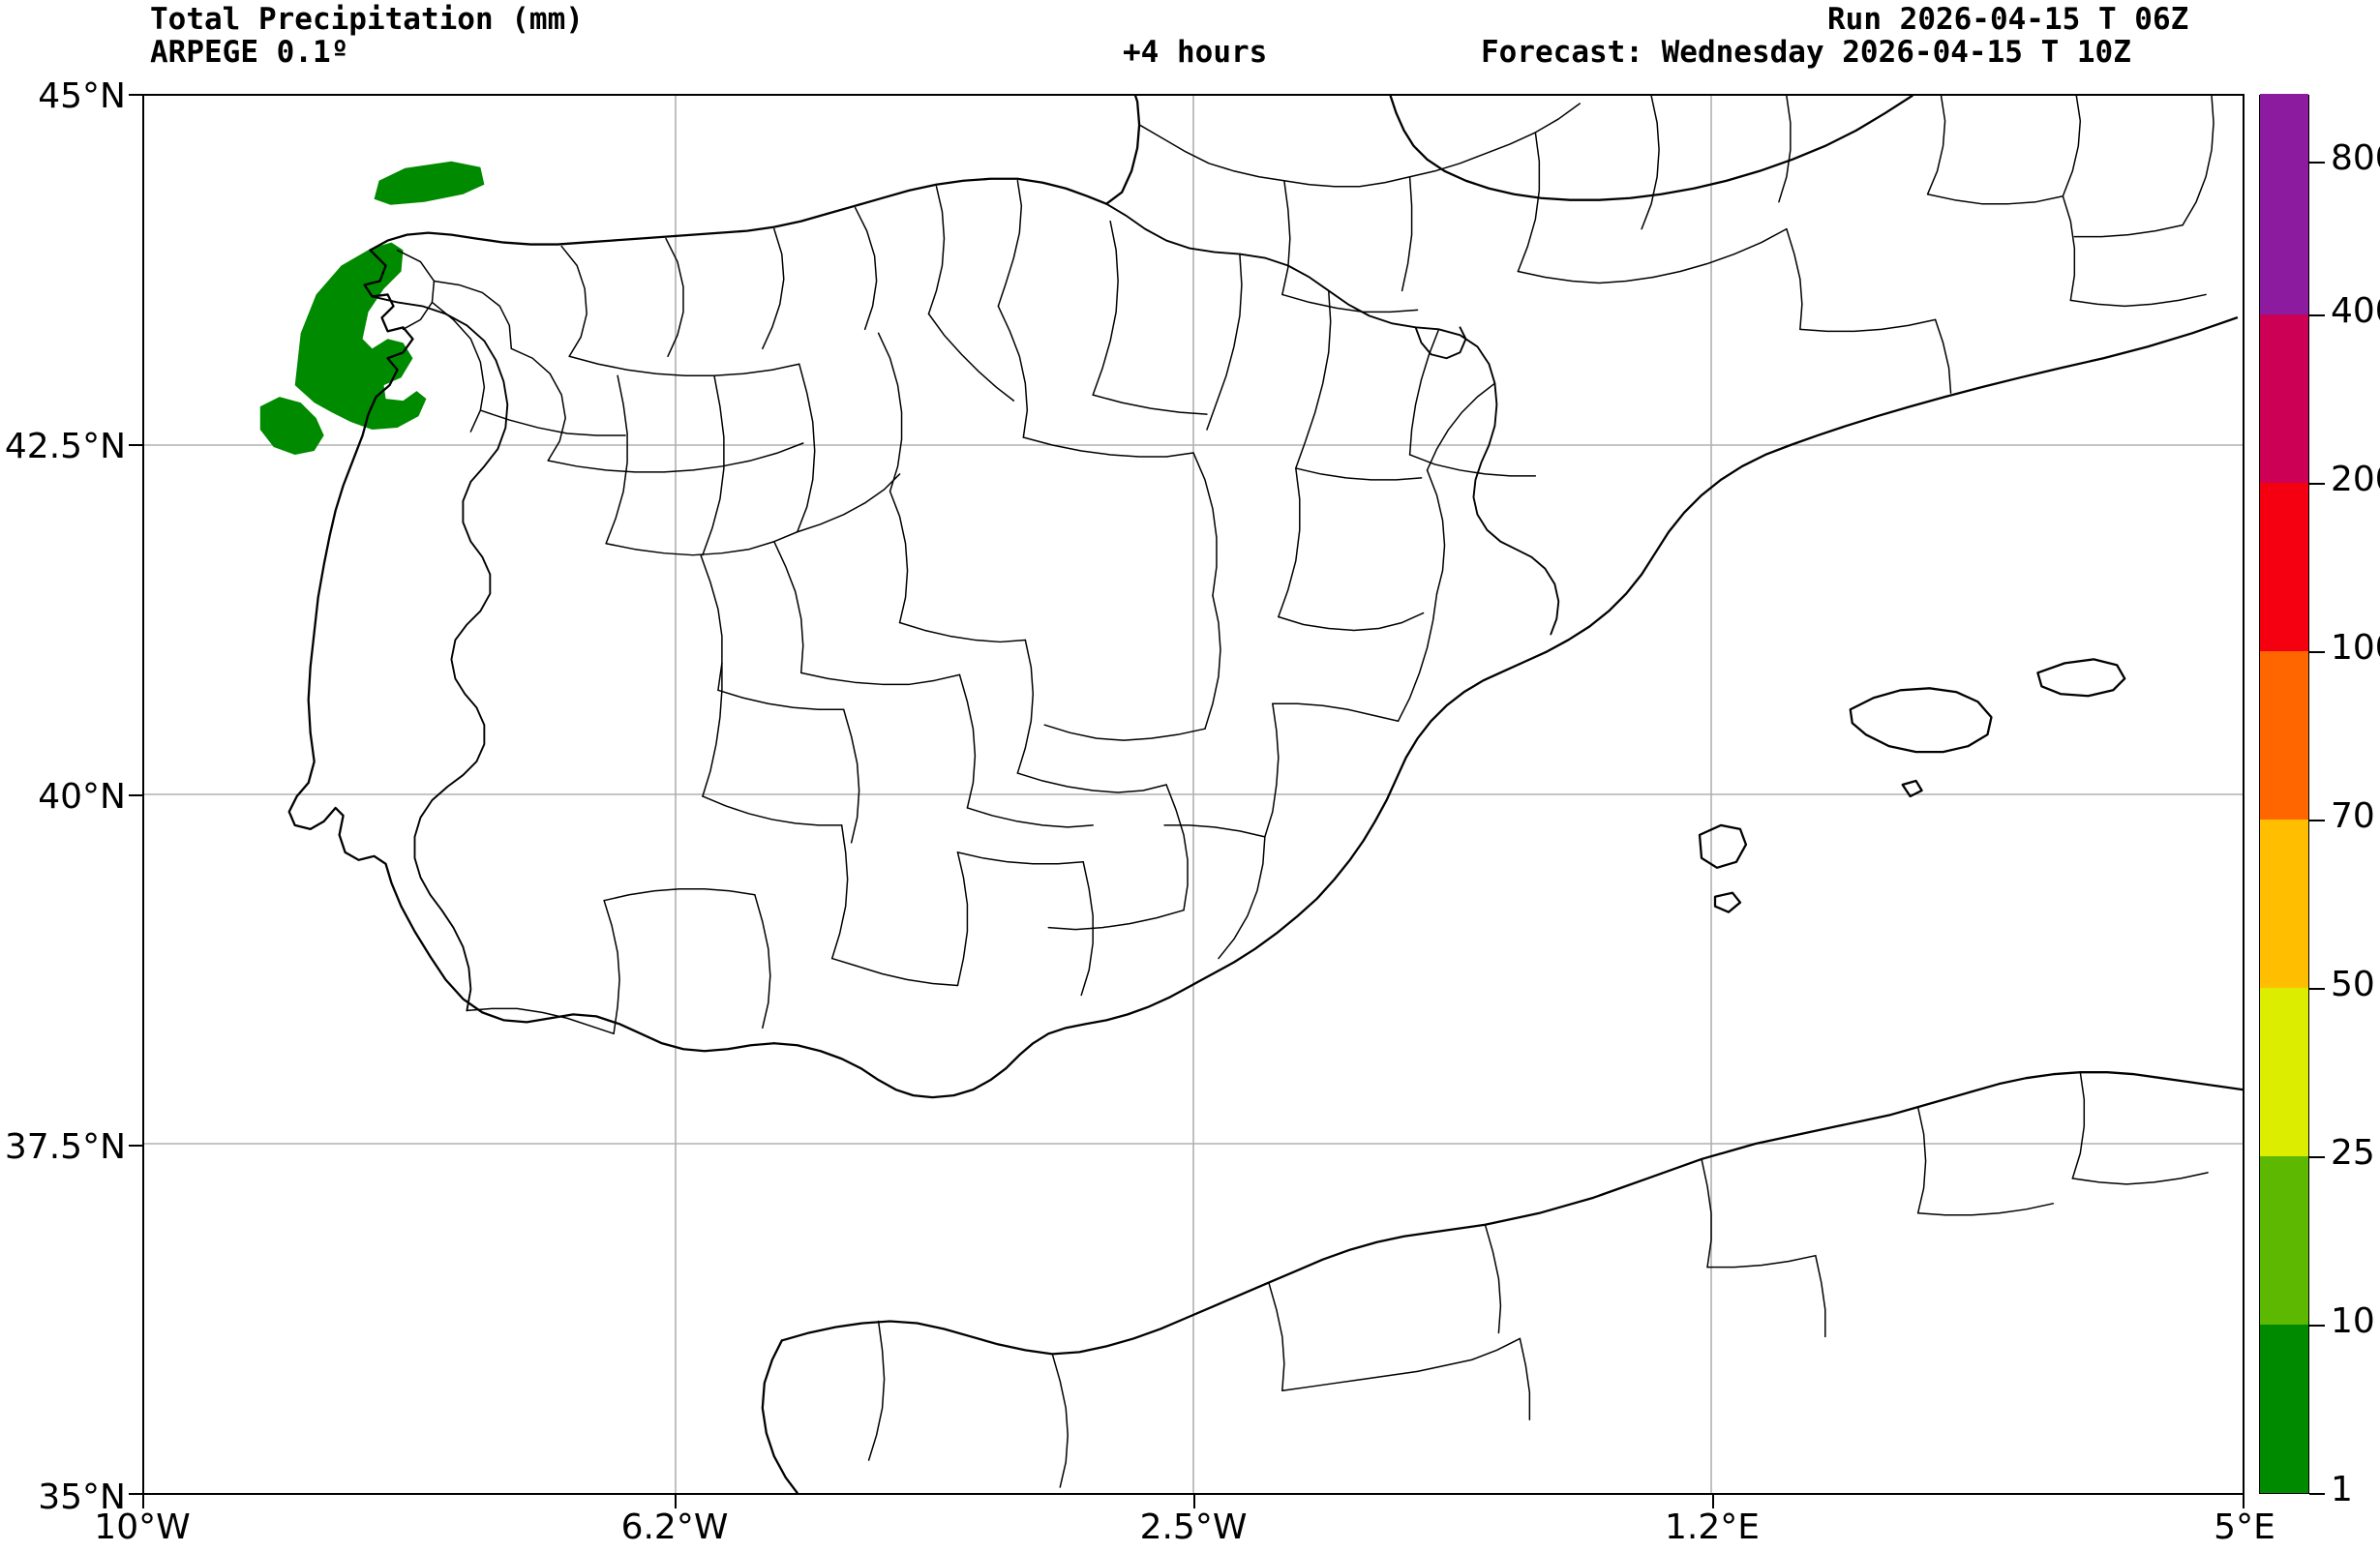 The image size is (2380, 1552). What do you see at coordinates (2008, 20) in the screenshot?
I see `run-datetime-label: Run 2026-04-15 T 06Z` at bounding box center [2008, 20].